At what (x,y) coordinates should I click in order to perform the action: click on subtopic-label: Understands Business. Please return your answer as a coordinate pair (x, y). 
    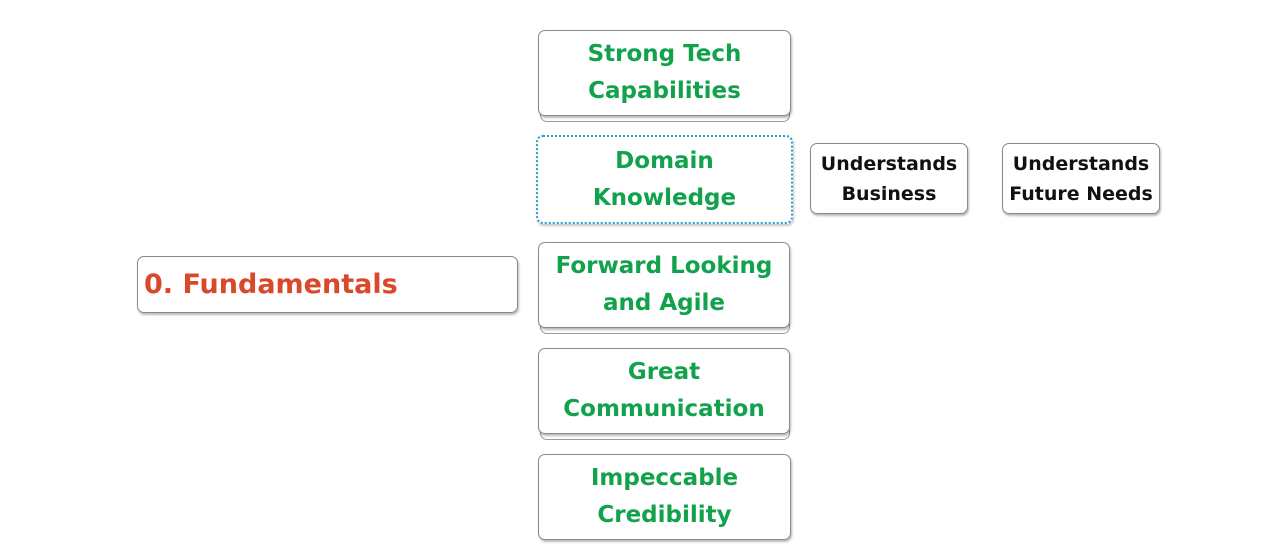
    Looking at the image, I should click on (889, 178).